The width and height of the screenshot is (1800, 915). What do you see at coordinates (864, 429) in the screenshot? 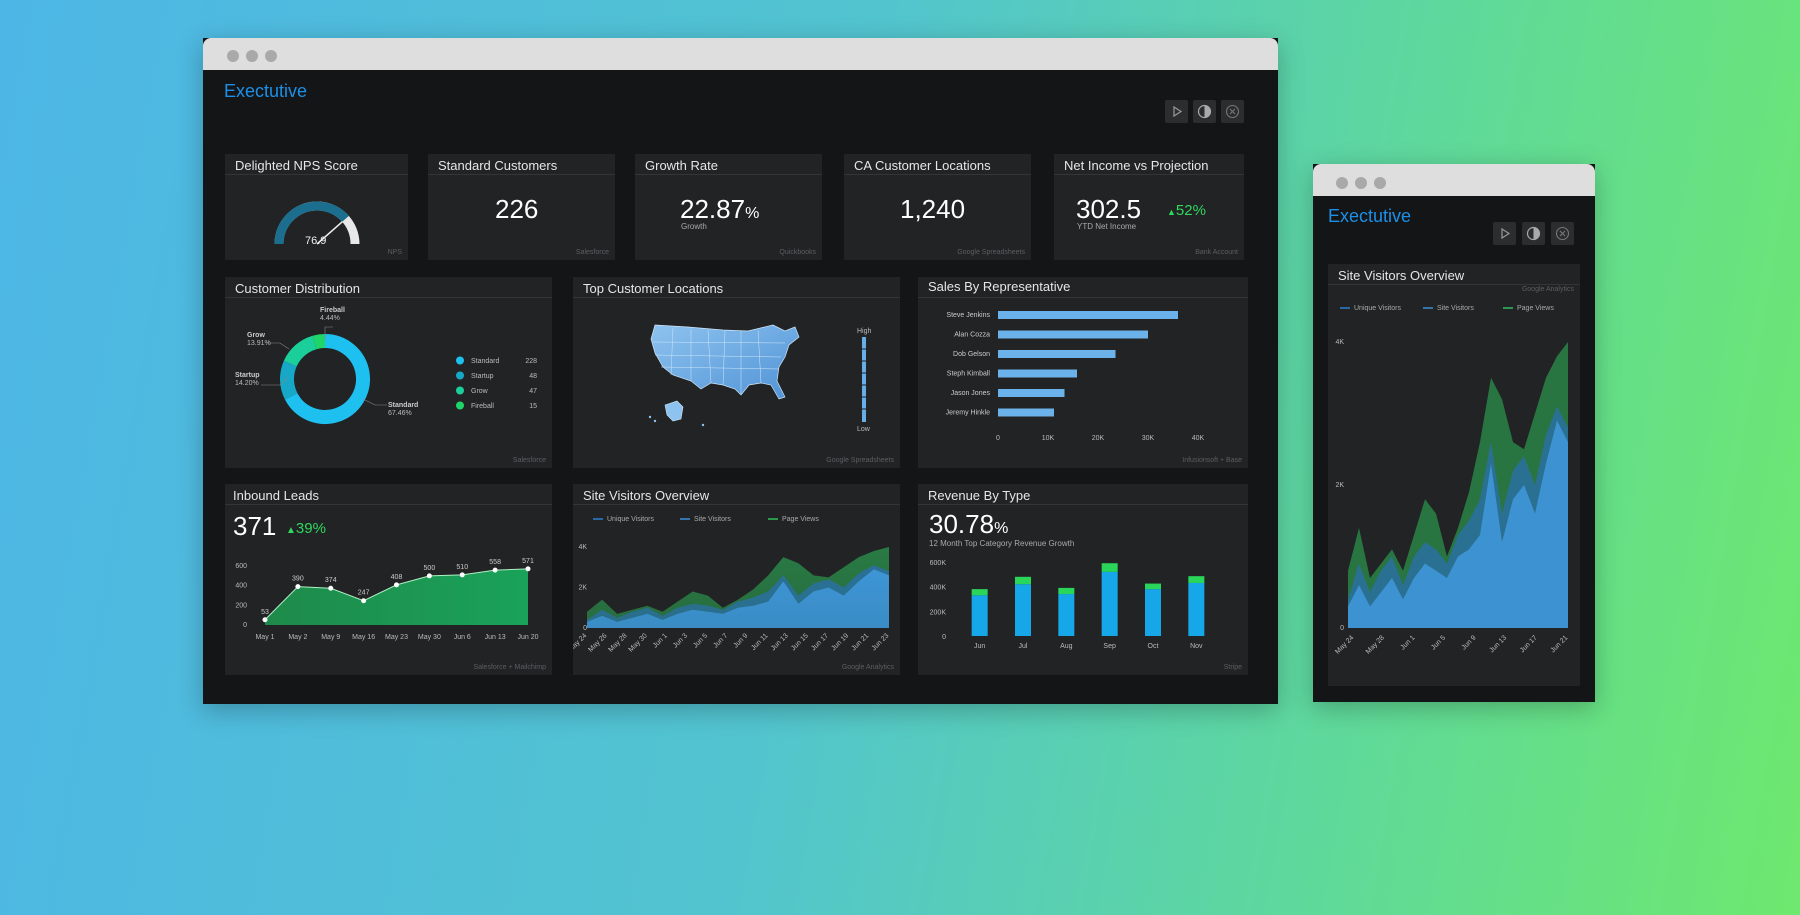
I see `map-legend-low: Low` at bounding box center [864, 429].